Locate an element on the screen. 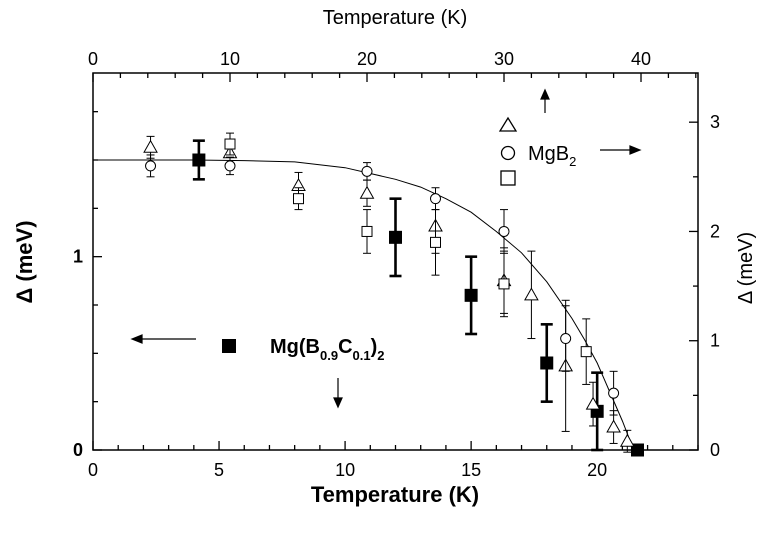  arrow-up-head is located at coordinates (545, 94).